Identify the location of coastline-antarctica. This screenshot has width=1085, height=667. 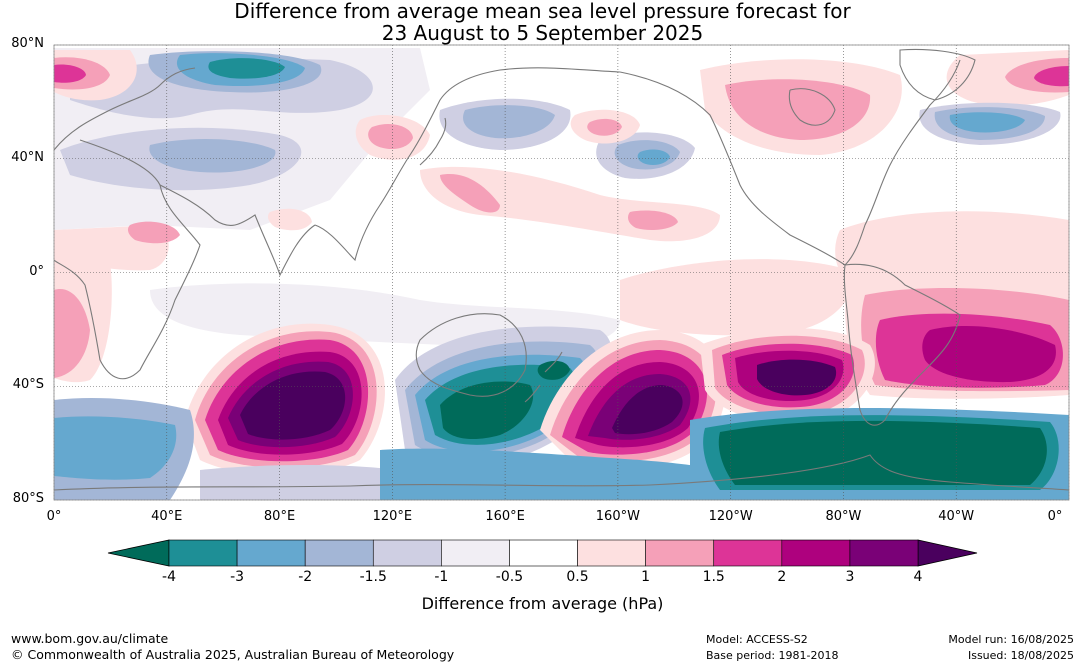
(561, 472).